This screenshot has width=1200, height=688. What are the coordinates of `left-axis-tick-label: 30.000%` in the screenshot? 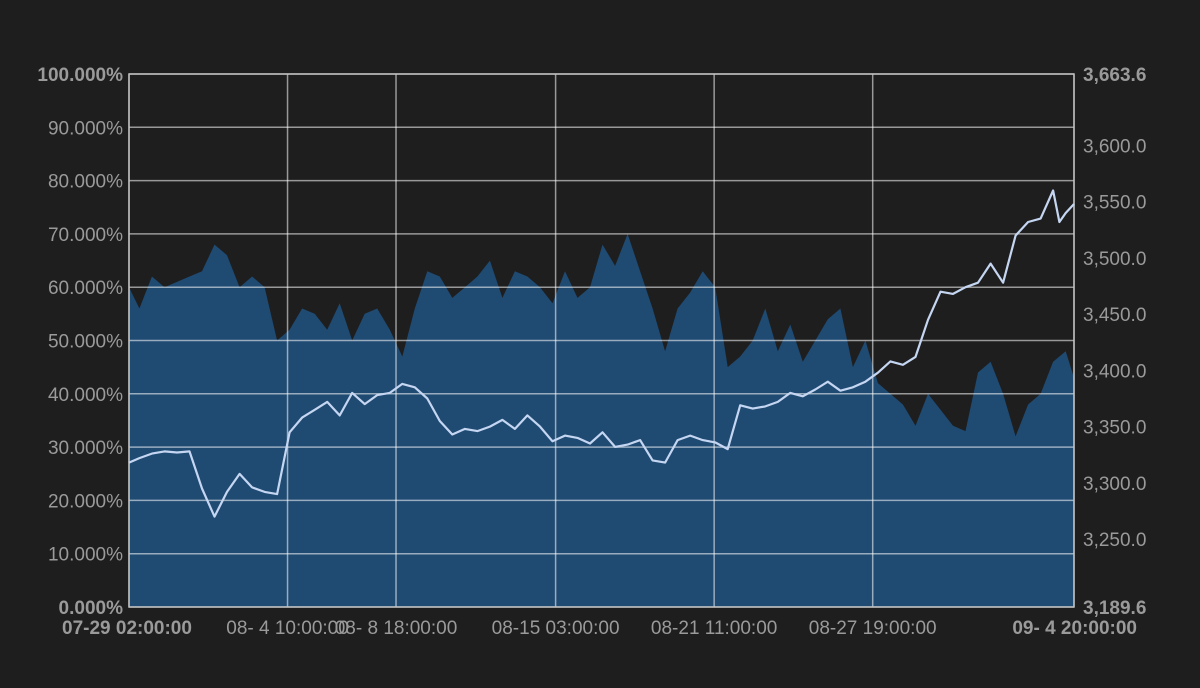 It's located at (85, 448).